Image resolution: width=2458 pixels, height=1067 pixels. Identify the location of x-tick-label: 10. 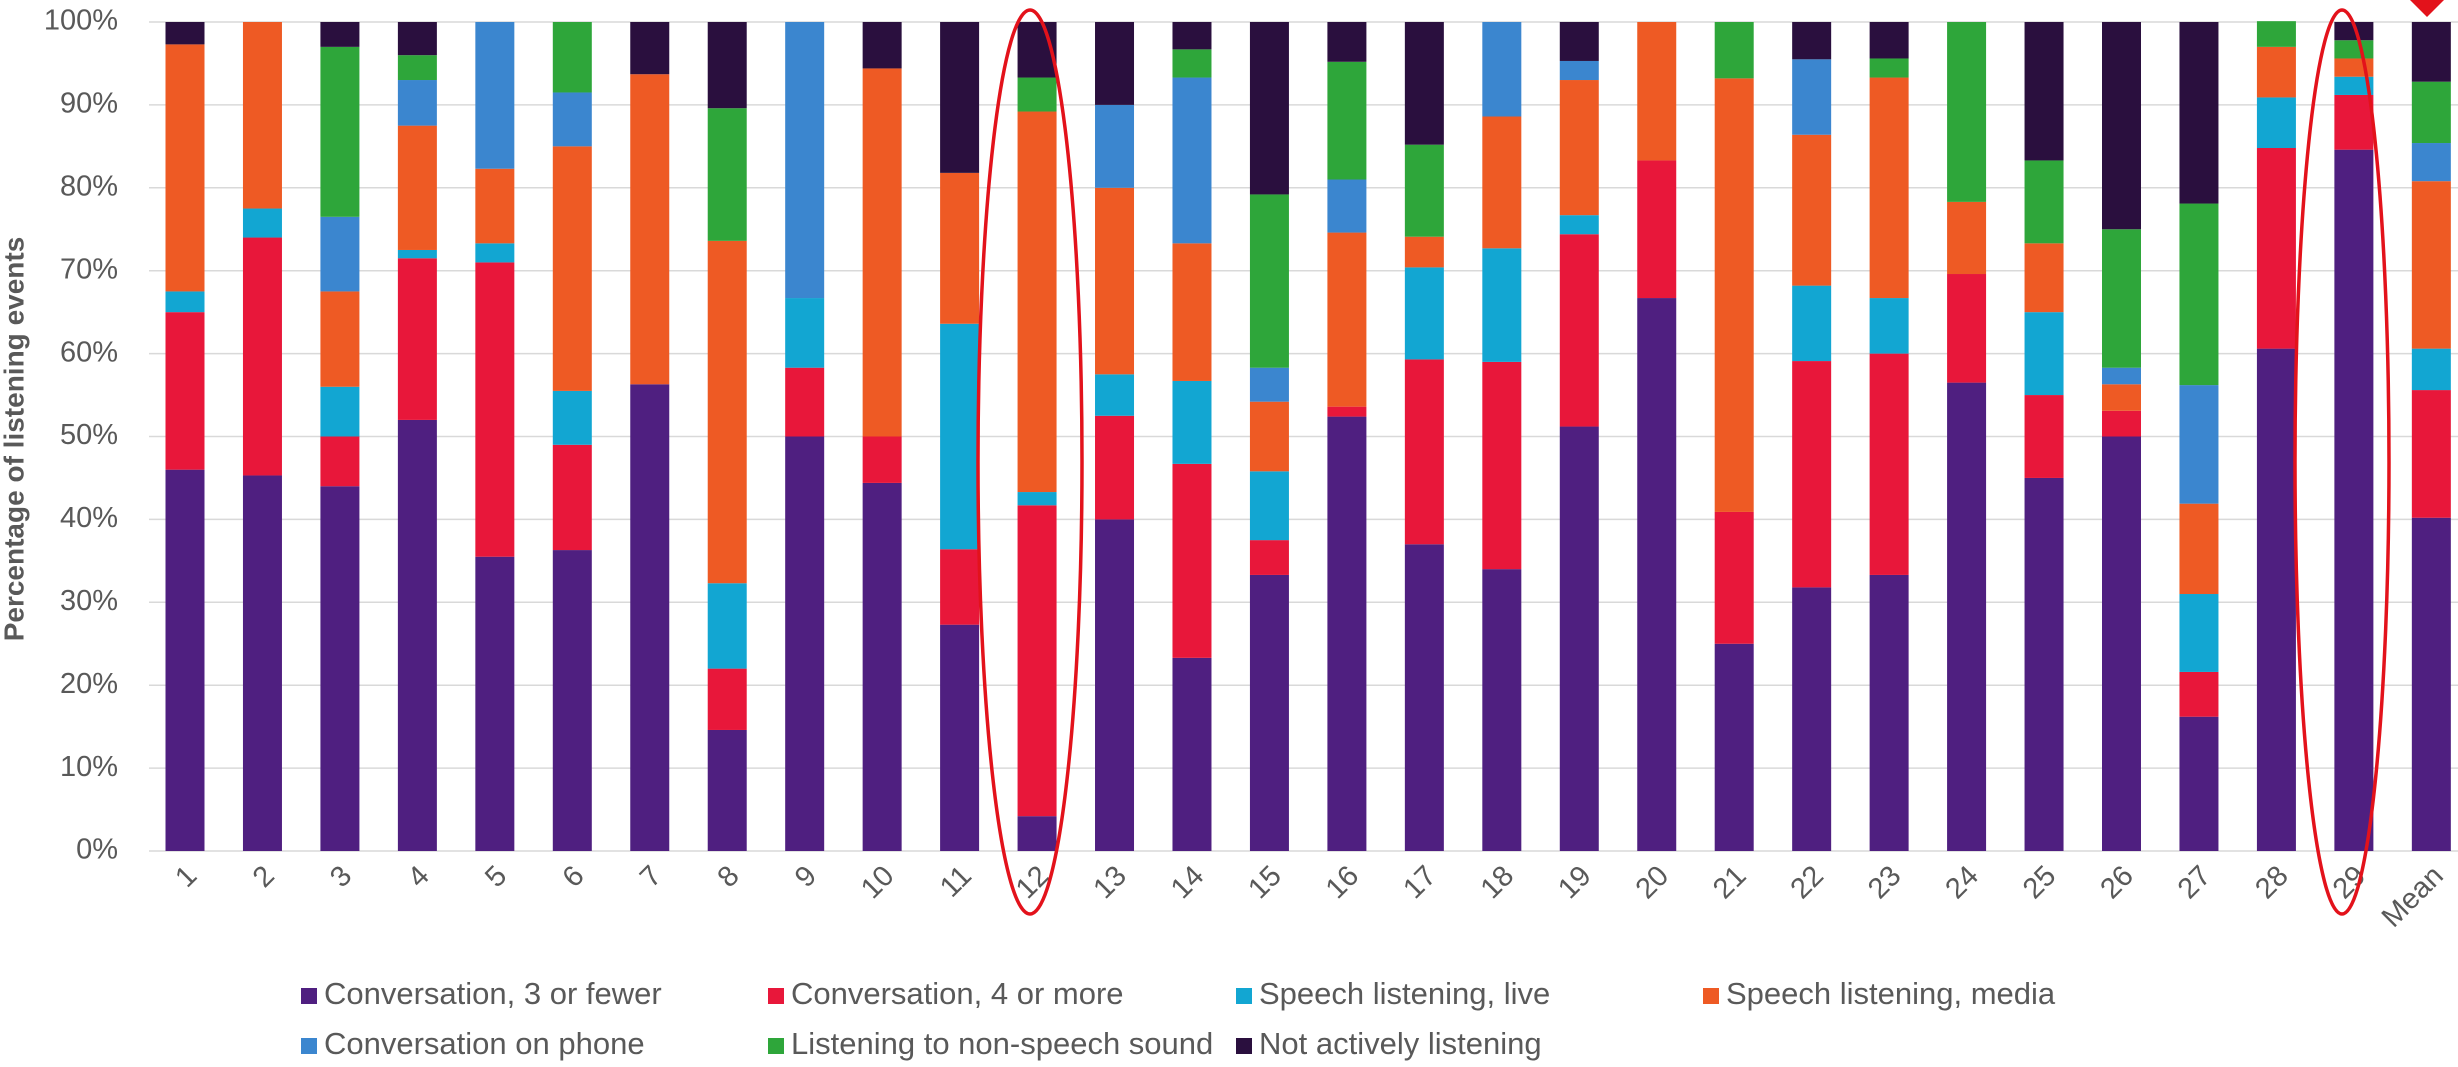
(877, 882).